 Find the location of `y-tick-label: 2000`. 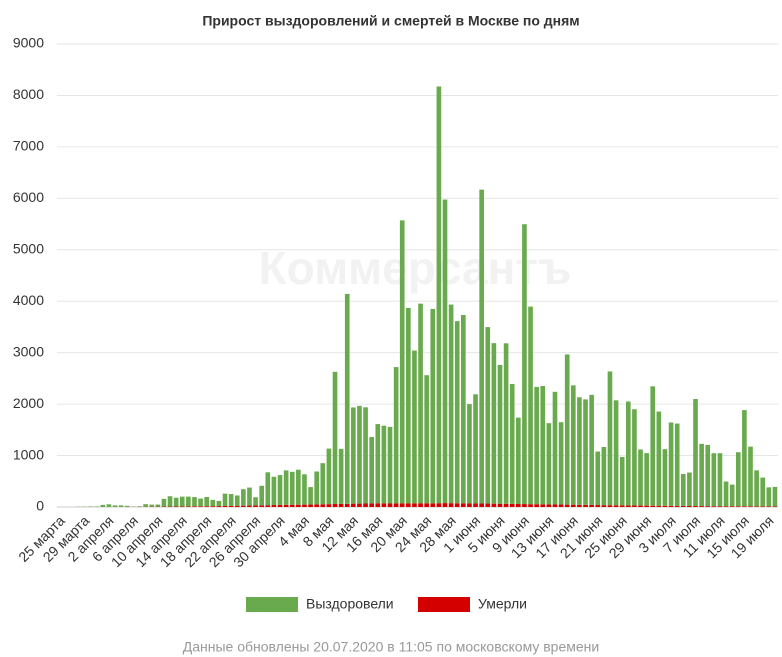

y-tick-label: 2000 is located at coordinates (28, 403).